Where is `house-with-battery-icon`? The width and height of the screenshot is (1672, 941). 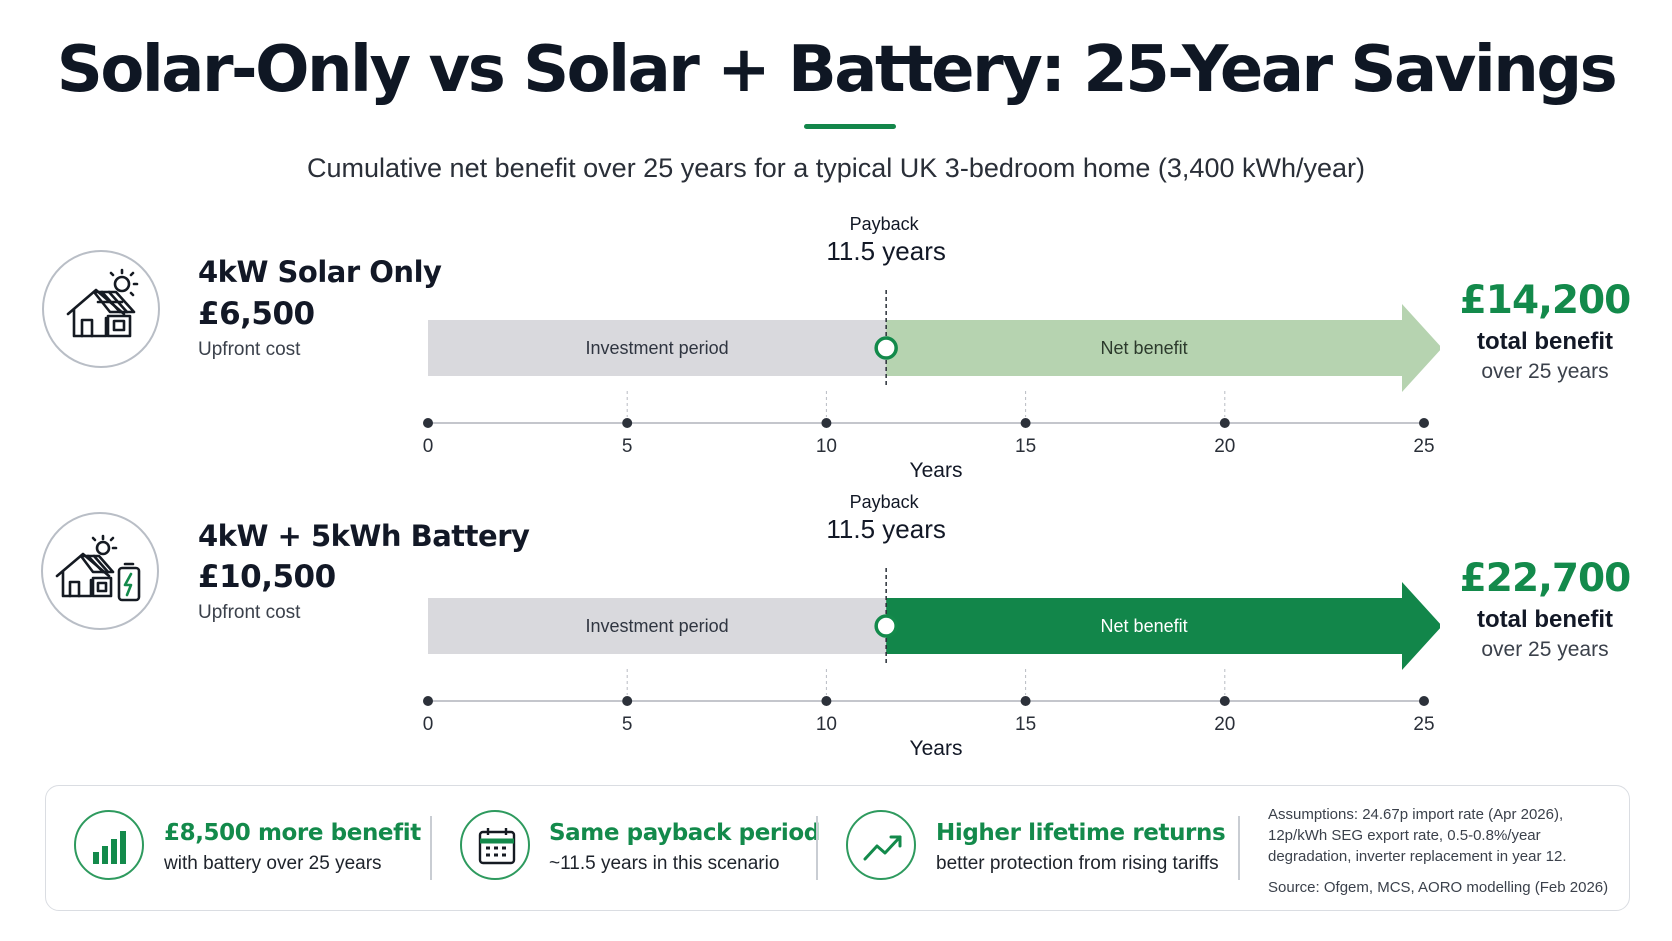 house-with-battery-icon is located at coordinates (100, 571).